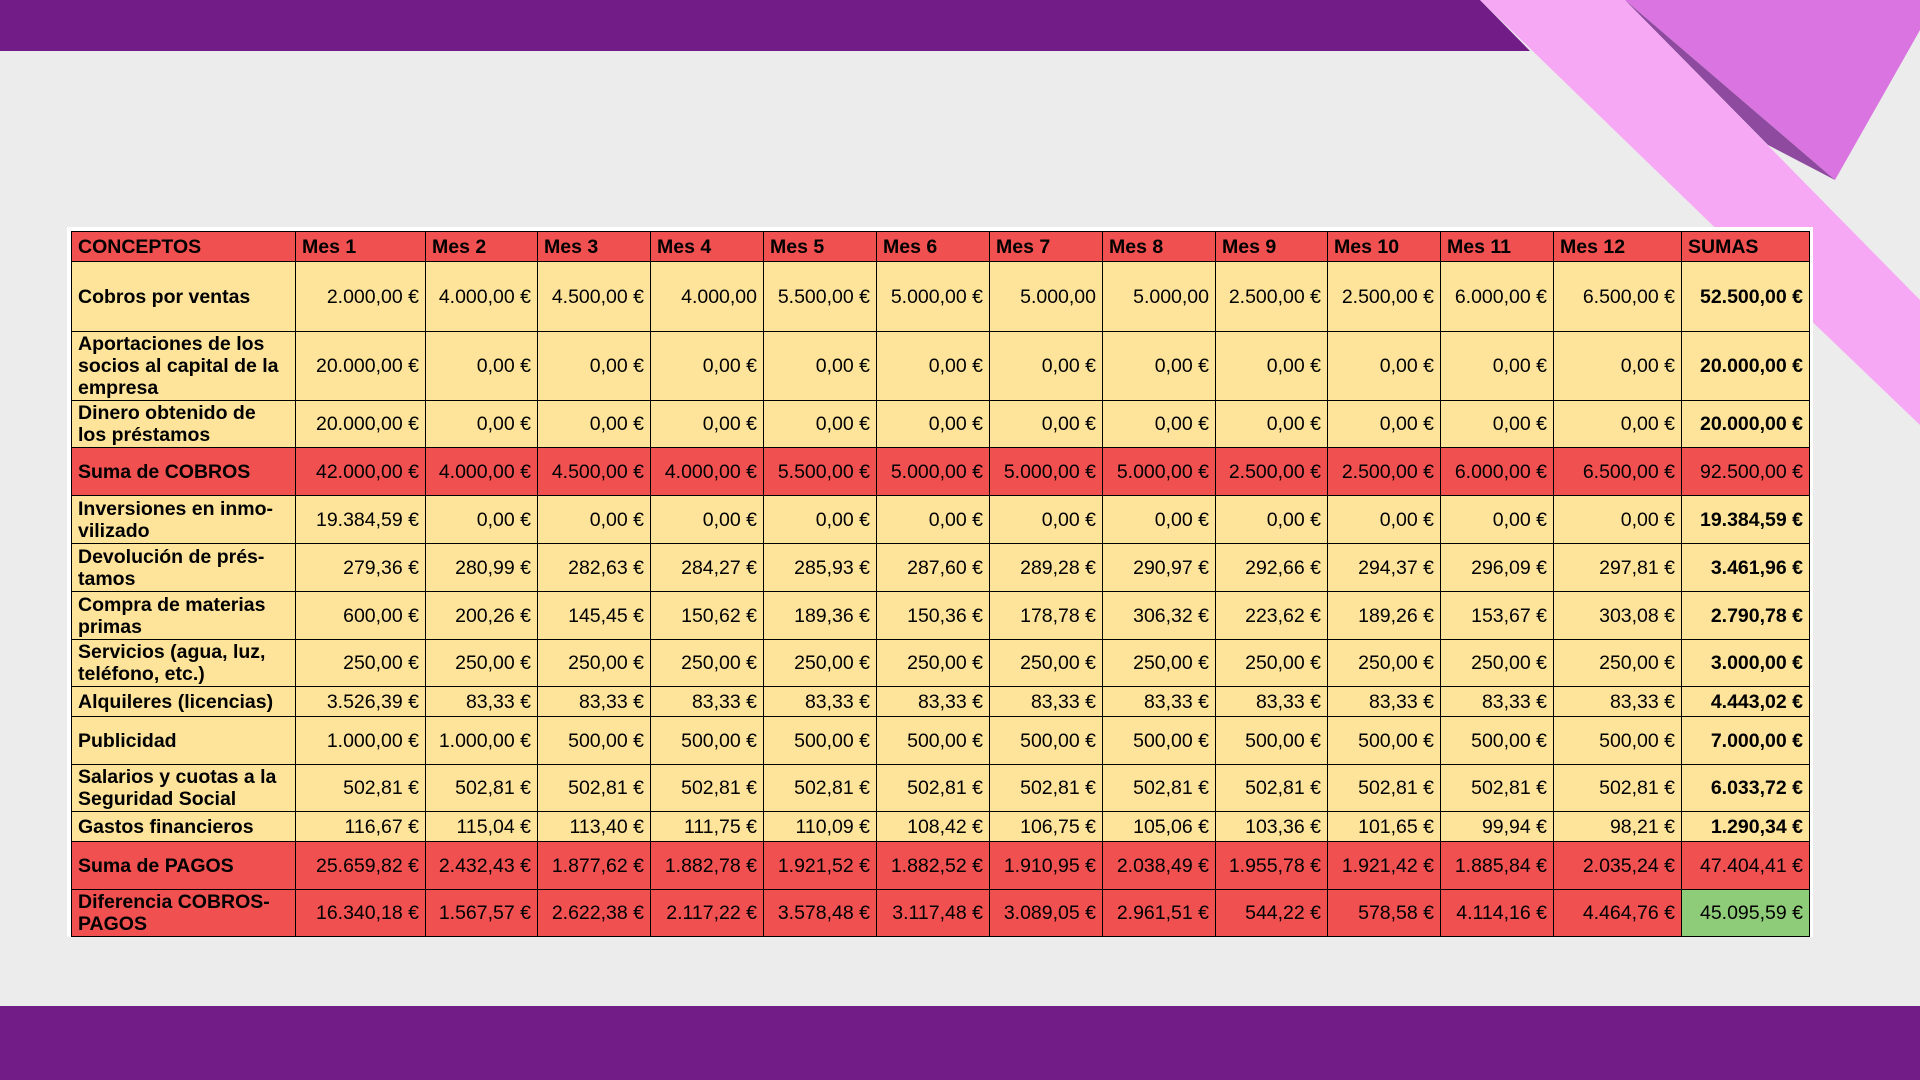 Image resolution: width=1920 pixels, height=1080 pixels. I want to click on month-value-cell: 150,62 €, so click(707, 615).